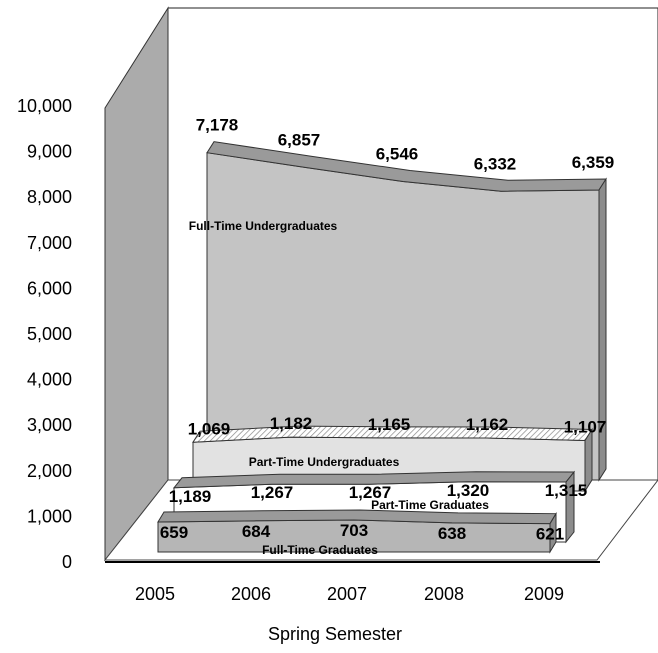 The image size is (658, 653). I want to click on data-label: 703, so click(354, 530).